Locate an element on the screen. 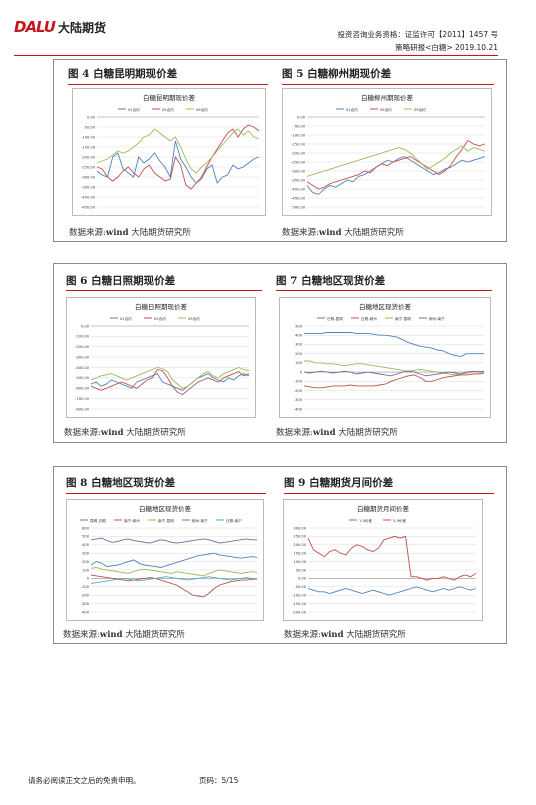  logo-mark: DALU is located at coordinates (35, 27).